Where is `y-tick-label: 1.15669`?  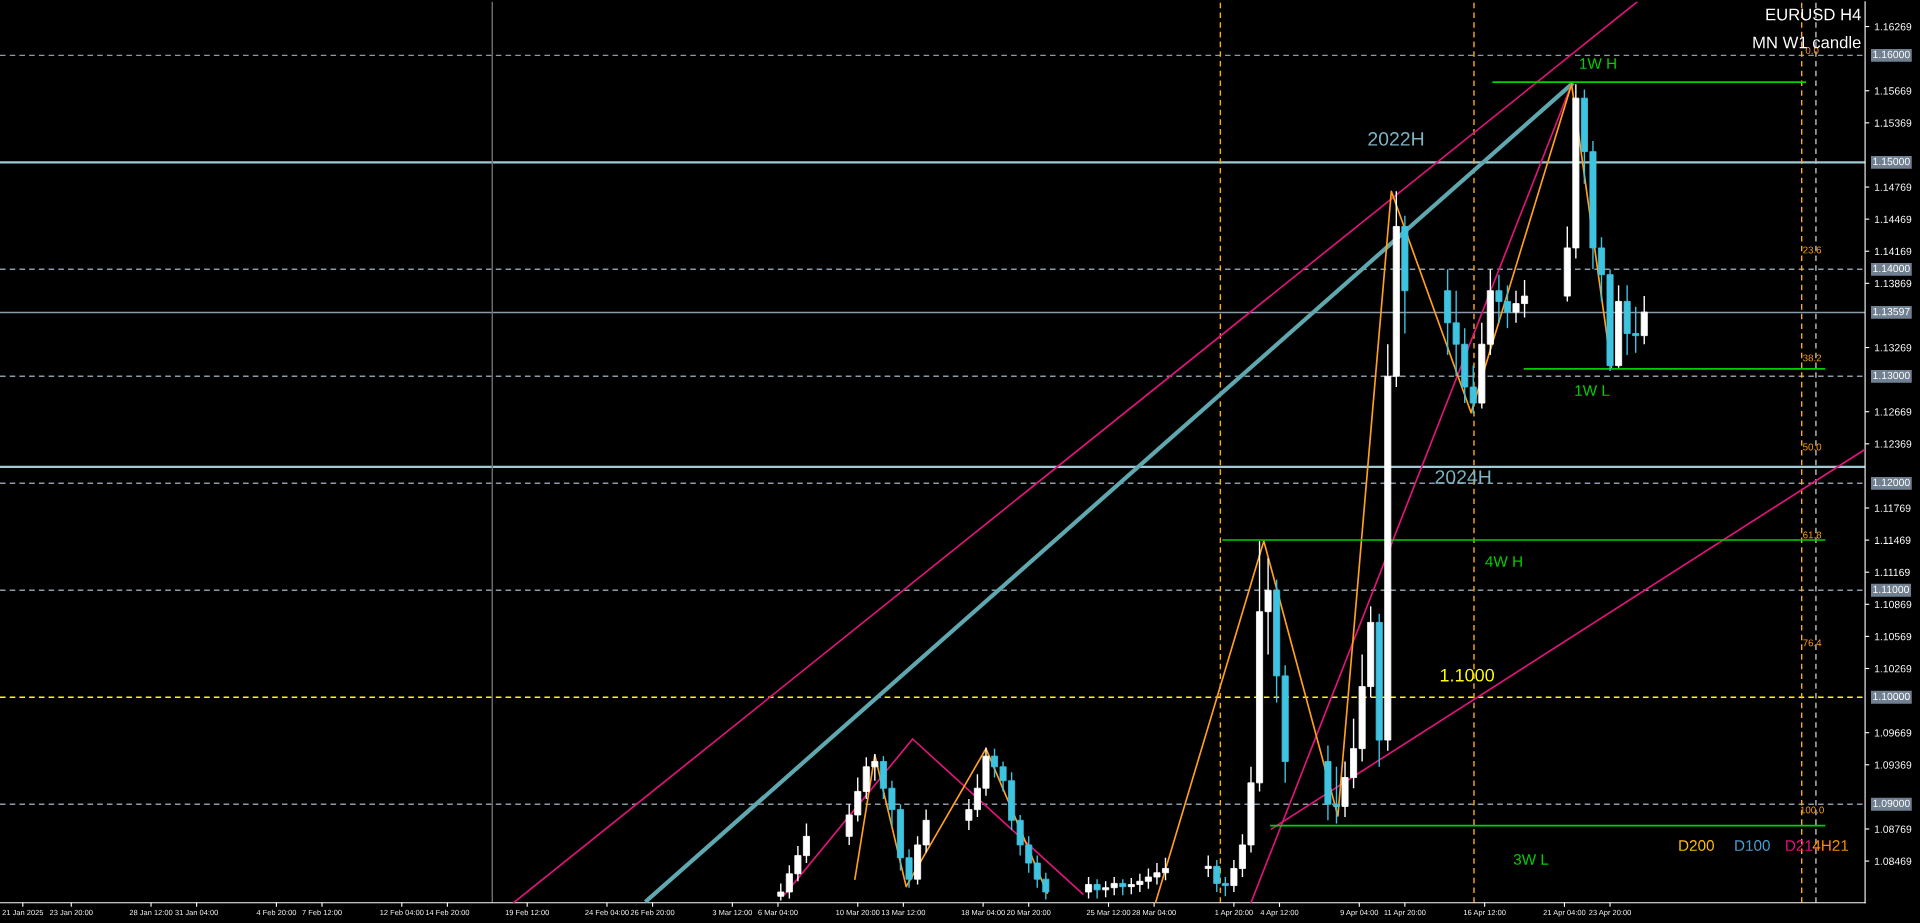 y-tick-label: 1.15669 is located at coordinates (1893, 91).